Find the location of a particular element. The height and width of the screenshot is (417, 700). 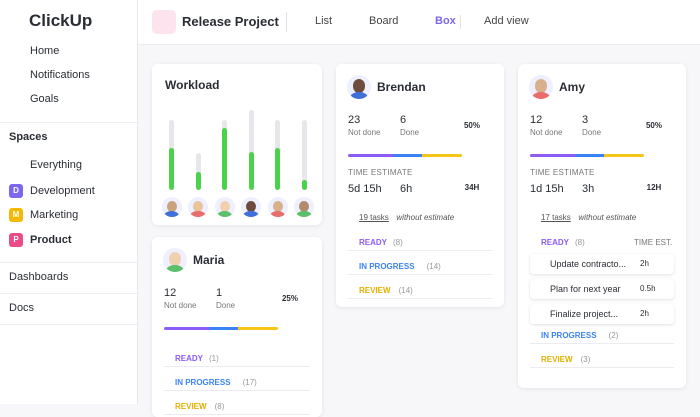

group-count: (3) is located at coordinates (585, 359).